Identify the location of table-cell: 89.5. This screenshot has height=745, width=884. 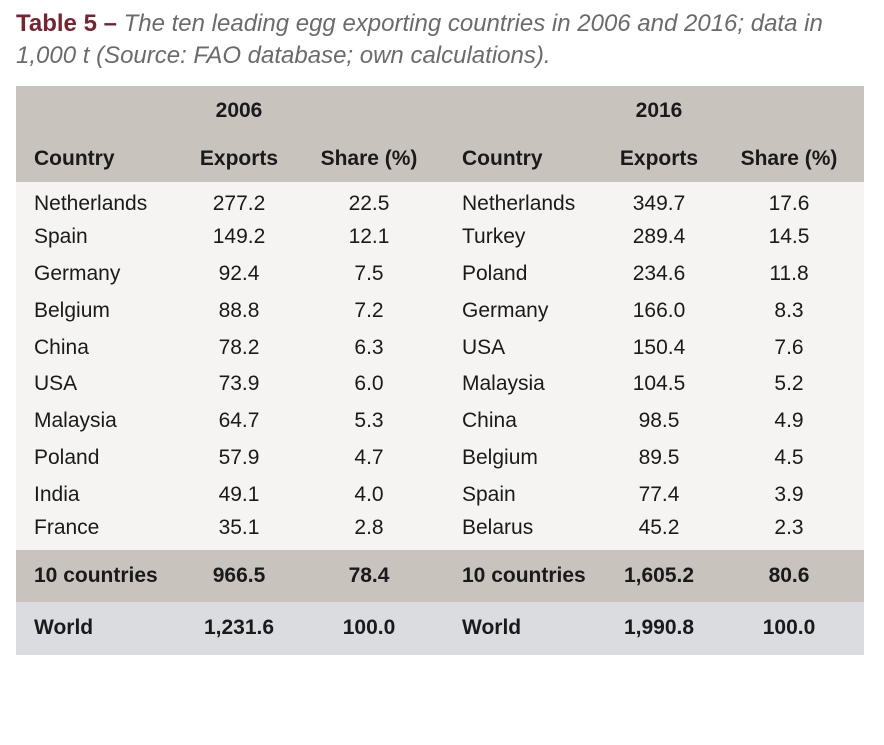
(659, 457).